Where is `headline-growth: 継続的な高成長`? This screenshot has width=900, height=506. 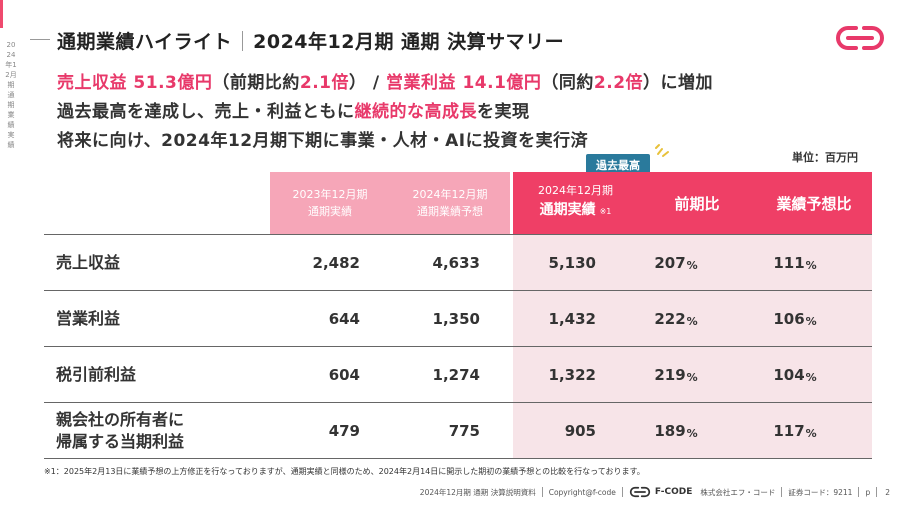
headline-growth: 継続的な高成長 is located at coordinates (415, 112).